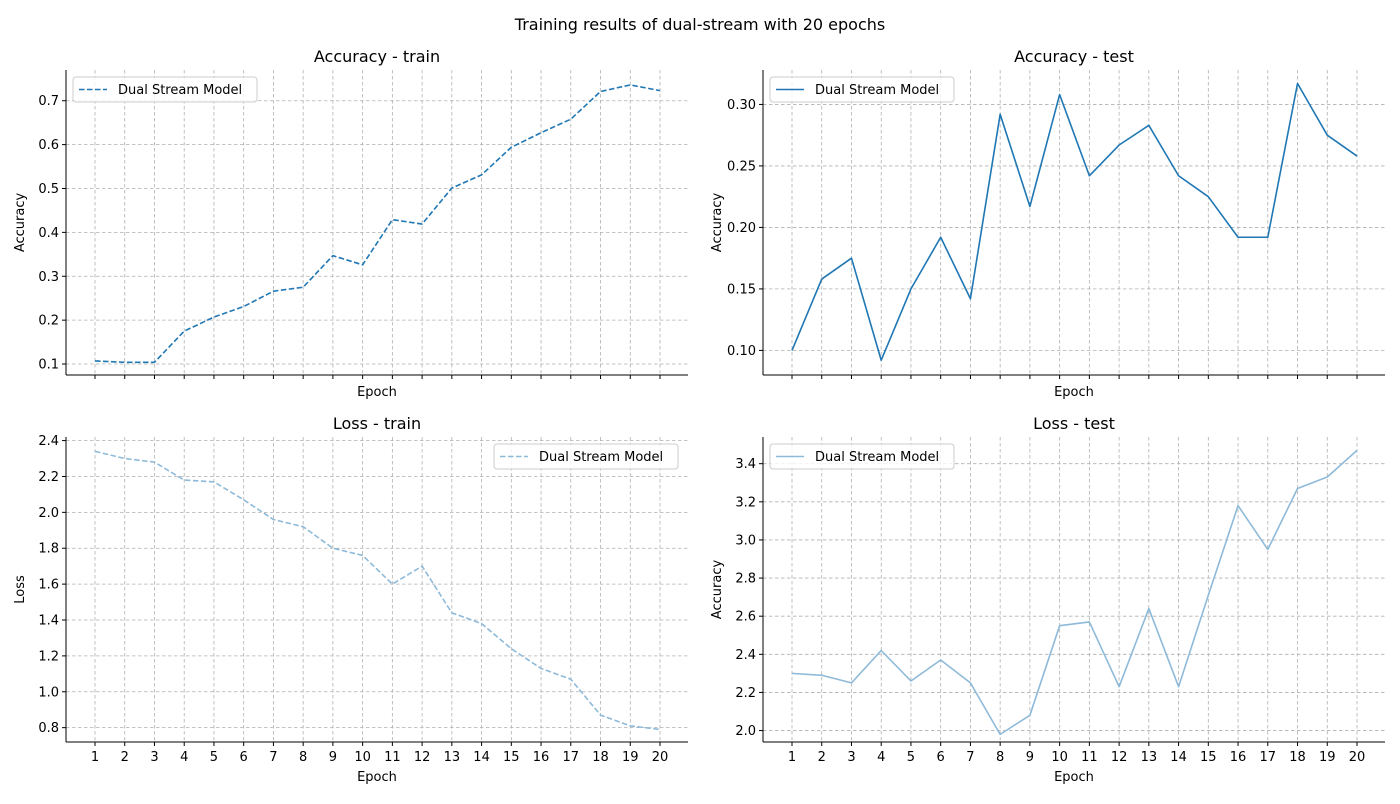  Describe the element at coordinates (48, 233) in the screenshot. I see `y-tick-label: 0.4` at that location.